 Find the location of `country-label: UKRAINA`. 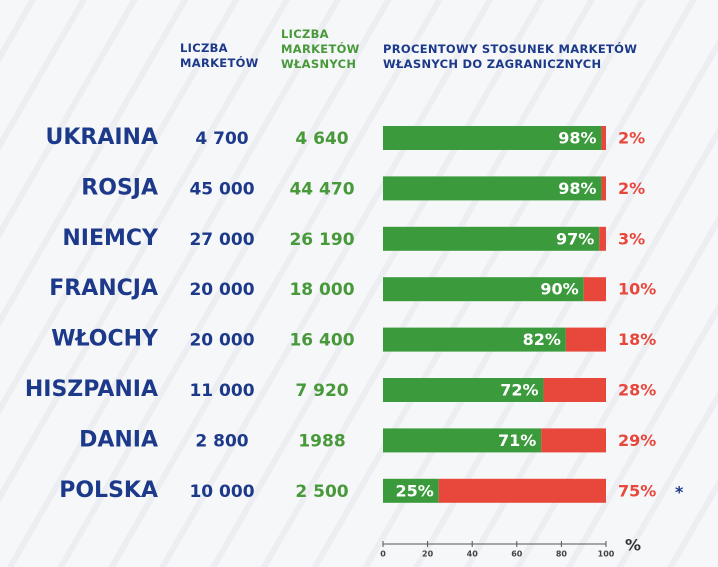

country-label: UKRAINA is located at coordinates (101, 137).